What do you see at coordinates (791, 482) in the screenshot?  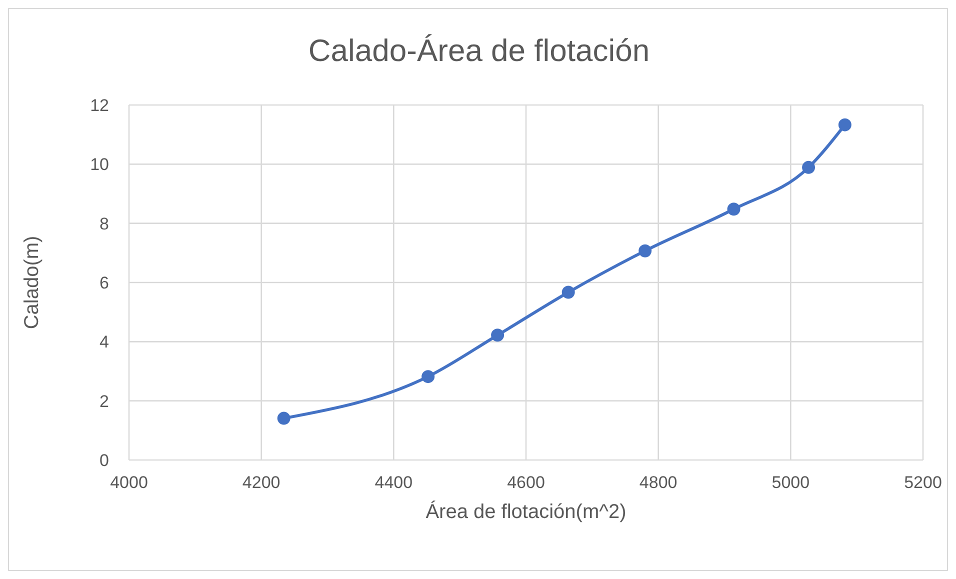 I see `x-tick-label: 5000` at bounding box center [791, 482].